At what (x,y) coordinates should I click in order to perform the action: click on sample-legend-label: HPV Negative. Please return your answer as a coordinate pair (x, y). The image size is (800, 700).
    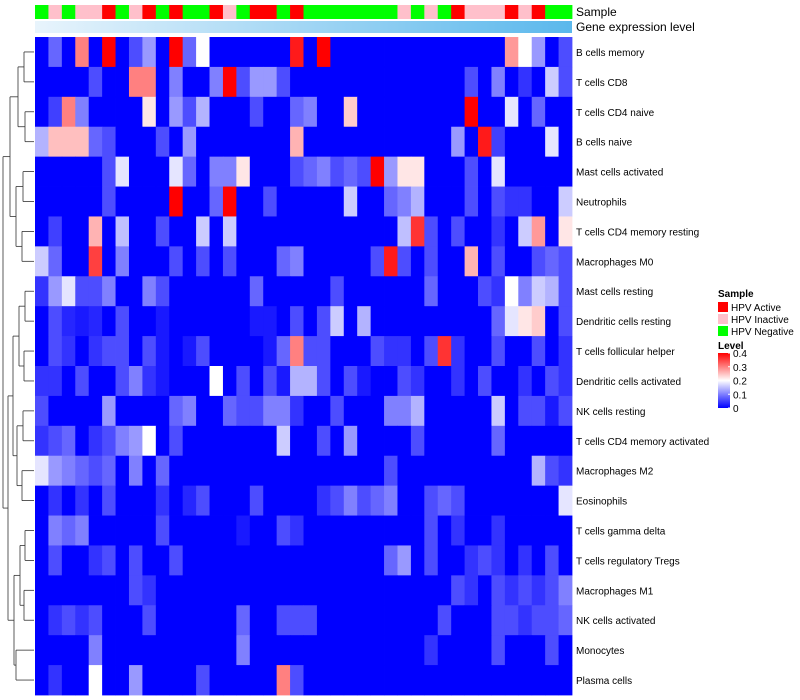
    Looking at the image, I should click on (762, 332).